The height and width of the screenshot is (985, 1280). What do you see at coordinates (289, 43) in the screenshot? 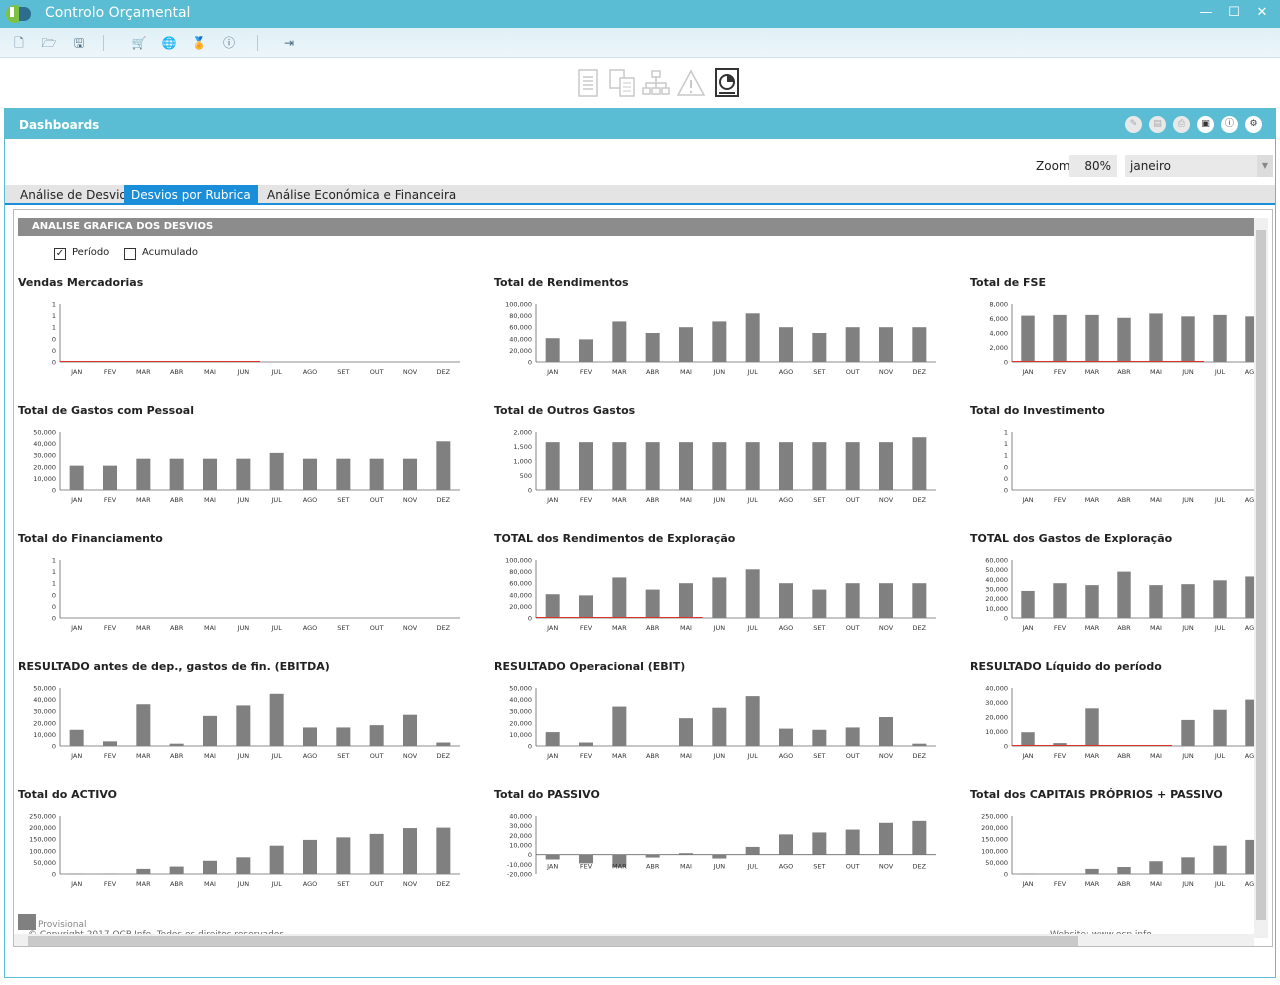
I see `exit-icon: ⇥` at bounding box center [289, 43].